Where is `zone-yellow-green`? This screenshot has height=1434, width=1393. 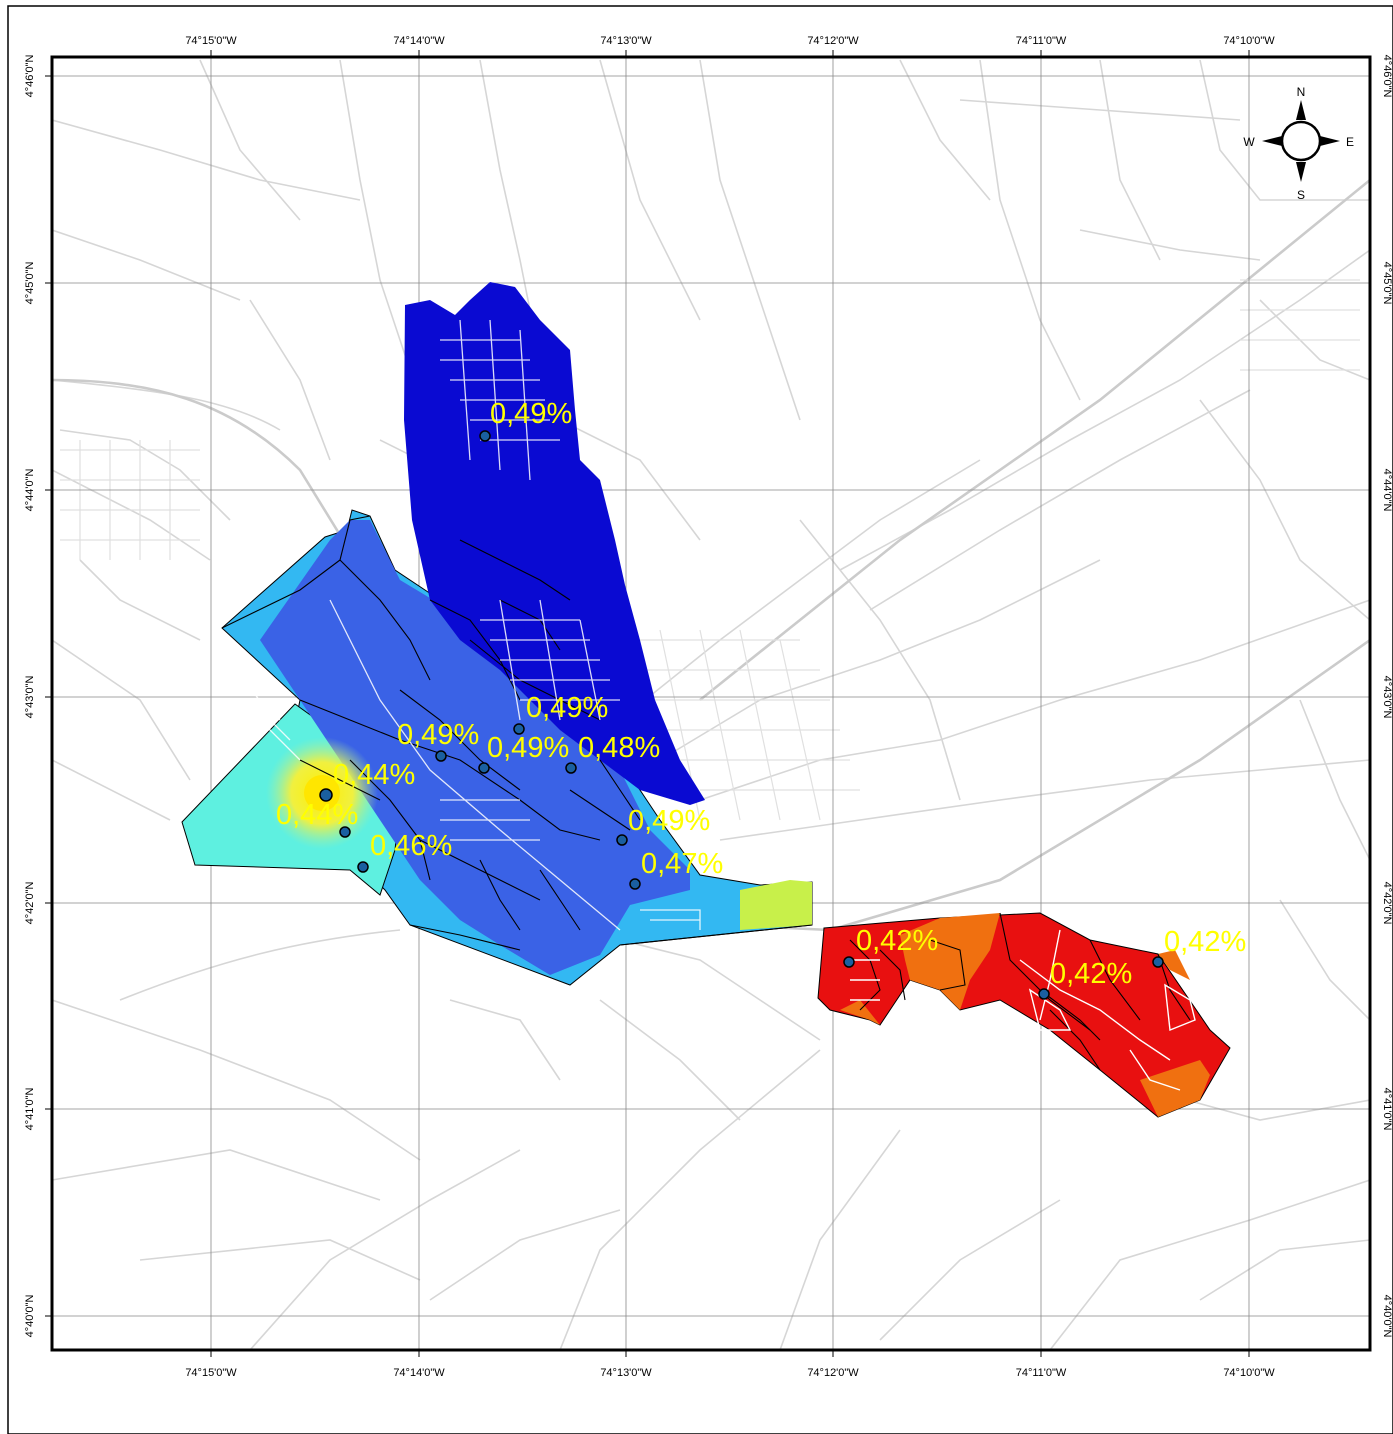
zone-yellow-green is located at coordinates (776, 905).